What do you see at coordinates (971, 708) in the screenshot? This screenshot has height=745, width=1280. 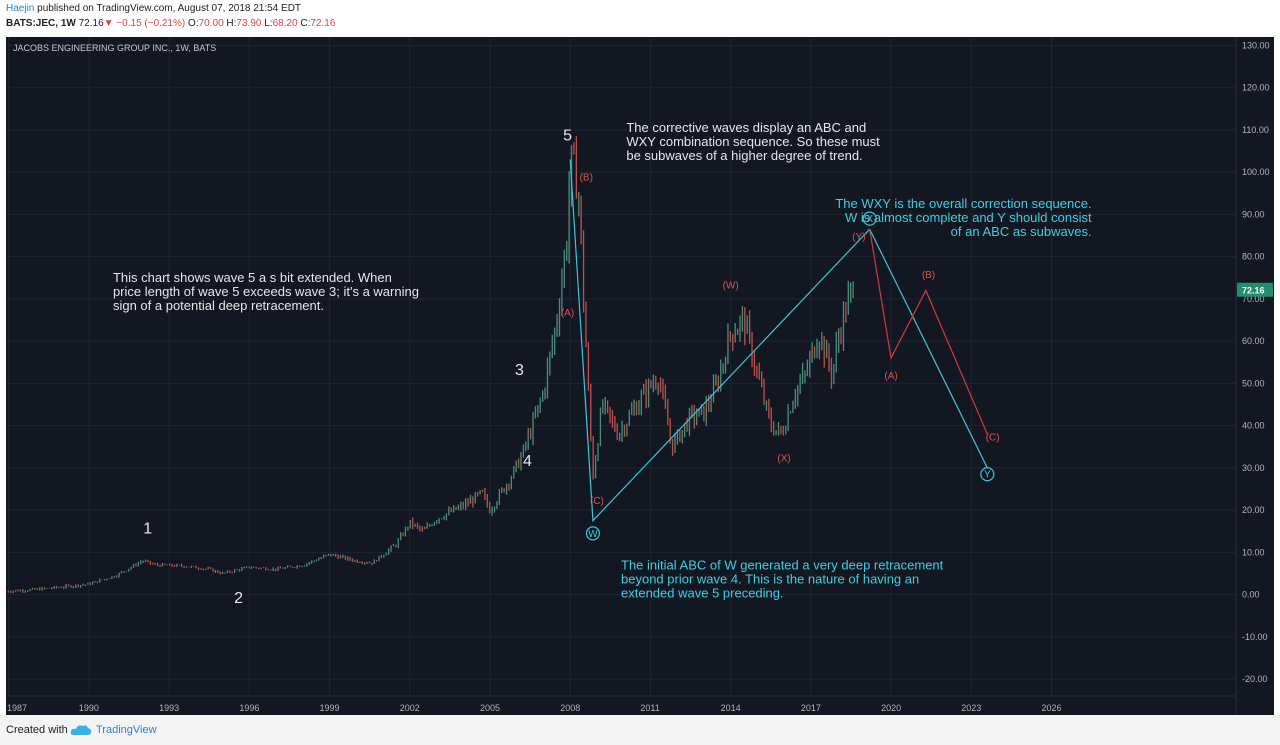 I see `x-tick-label: 2023` at bounding box center [971, 708].